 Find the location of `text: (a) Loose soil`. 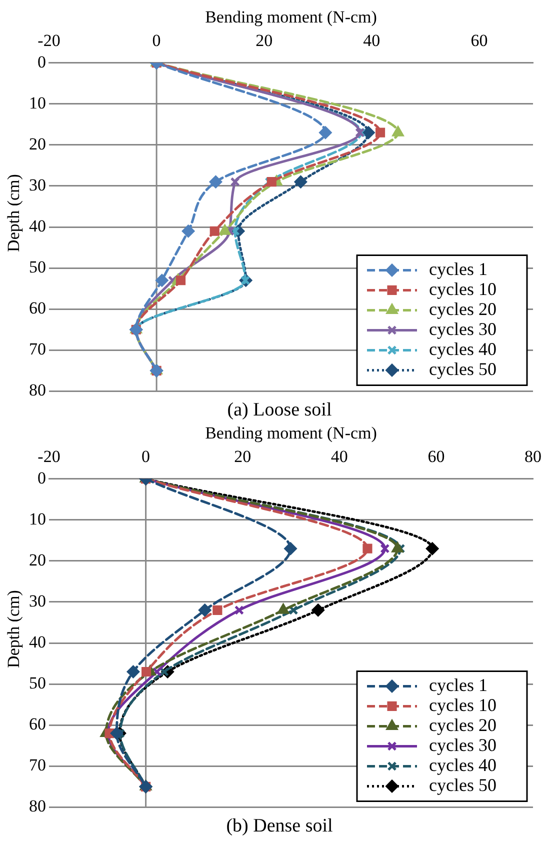

text: (a) Loose soil is located at coordinates (279, 410).